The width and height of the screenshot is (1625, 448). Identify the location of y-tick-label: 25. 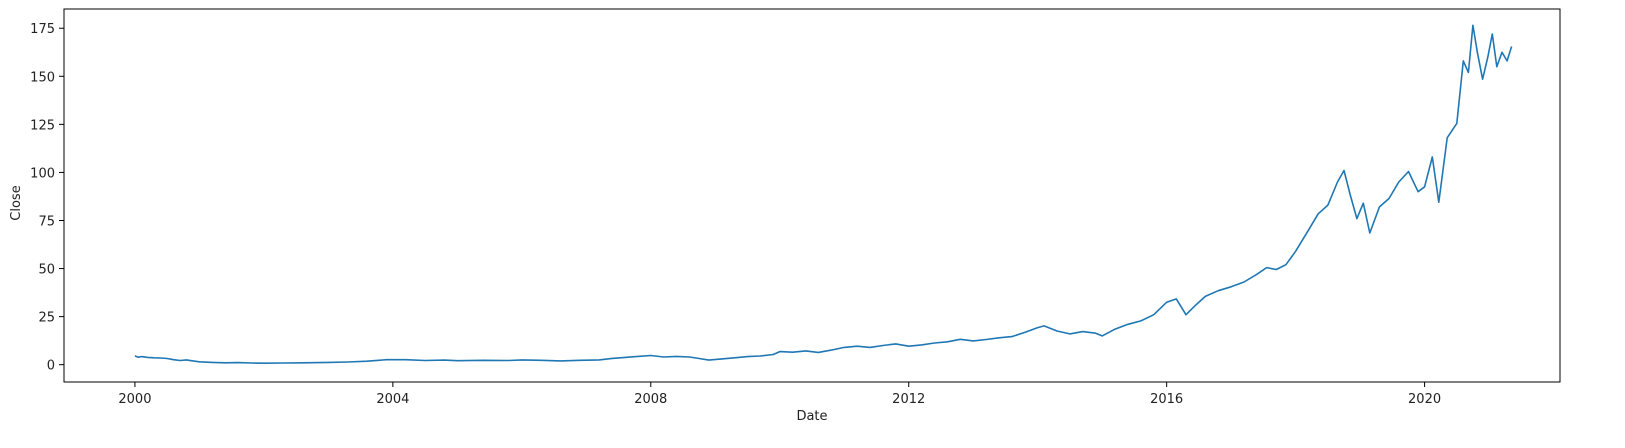
(46, 318).